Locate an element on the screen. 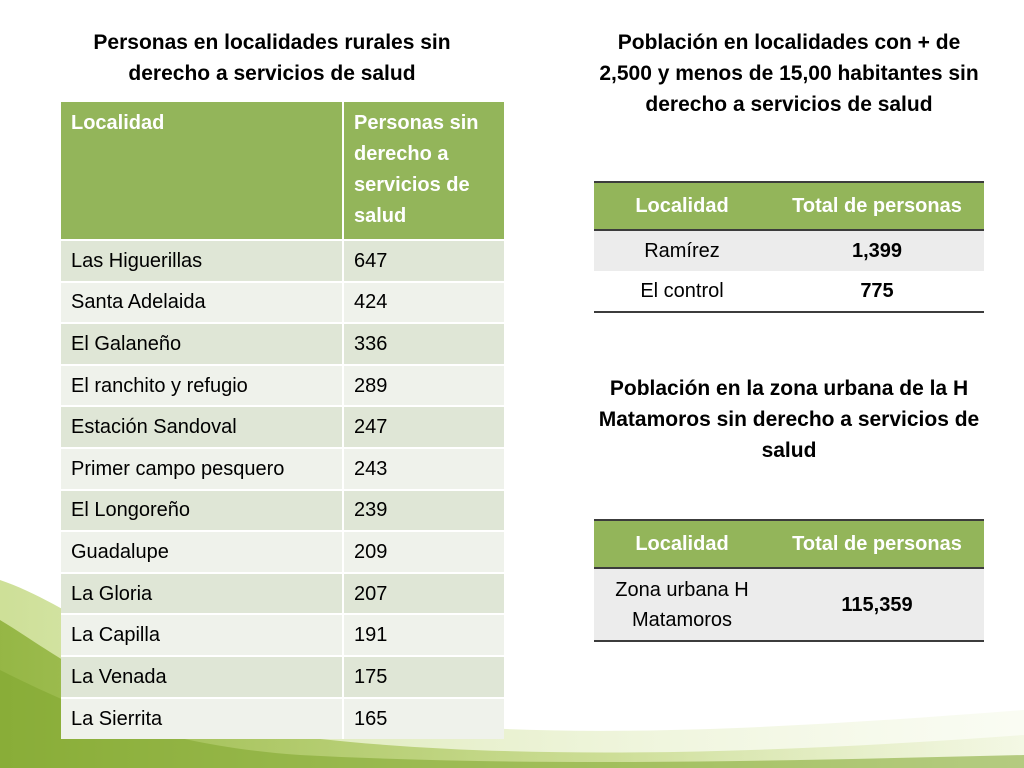 This screenshot has width=1024, height=768. table-row: Santa Adelaida 424 is located at coordinates (282, 302).